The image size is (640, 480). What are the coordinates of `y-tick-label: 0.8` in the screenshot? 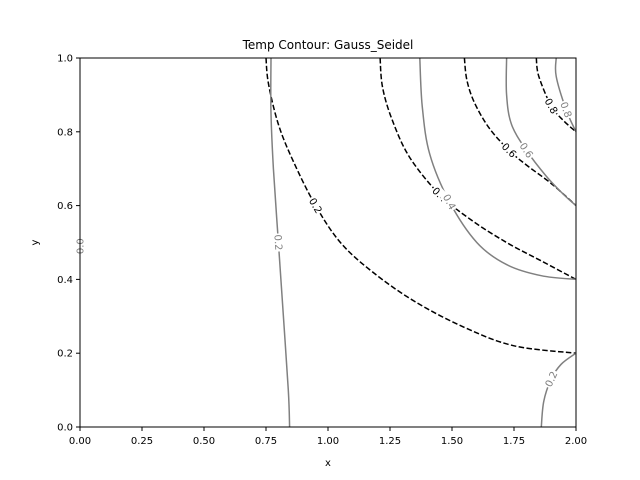 It's located at (65, 132).